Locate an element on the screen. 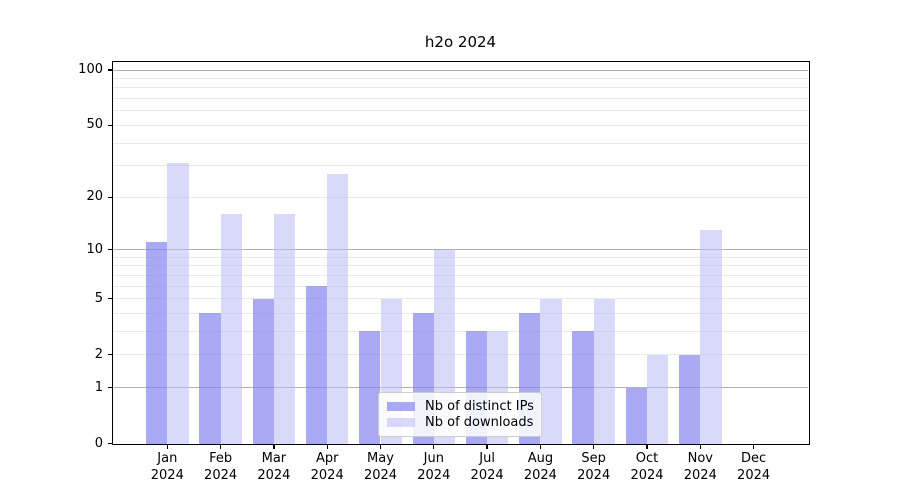 This screenshot has width=900, height=500. x-tick-apr is located at coordinates (327, 447).